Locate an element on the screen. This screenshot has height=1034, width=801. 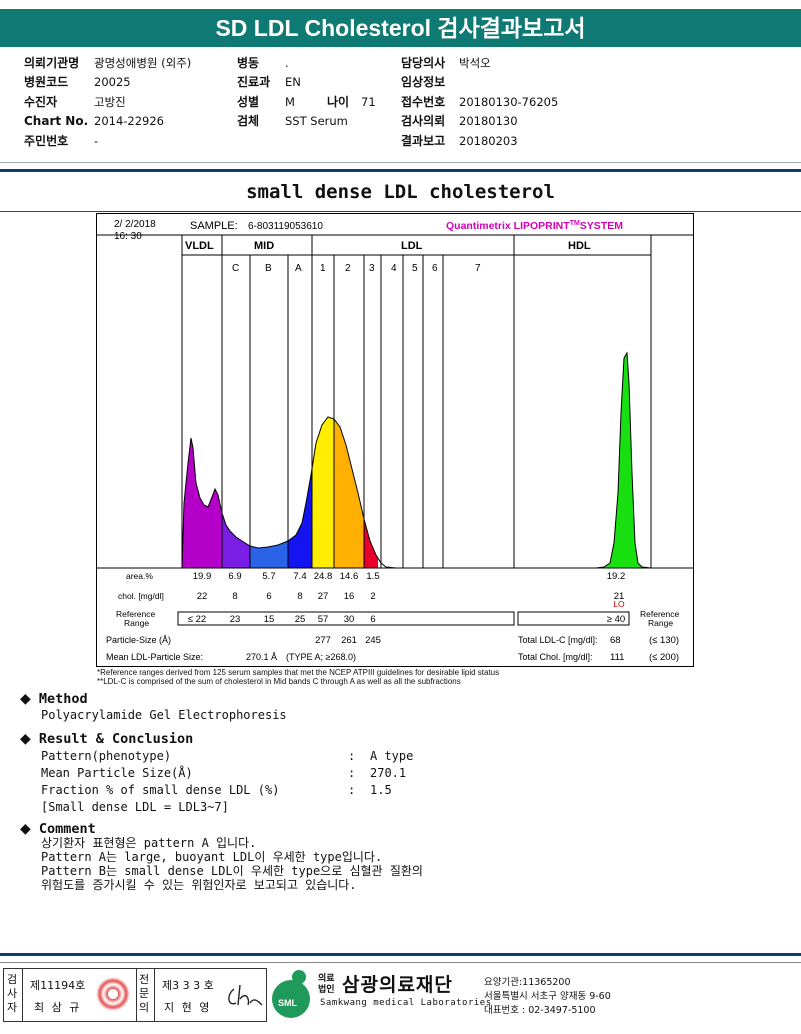
comment-title: Comment is located at coordinates (67, 829).